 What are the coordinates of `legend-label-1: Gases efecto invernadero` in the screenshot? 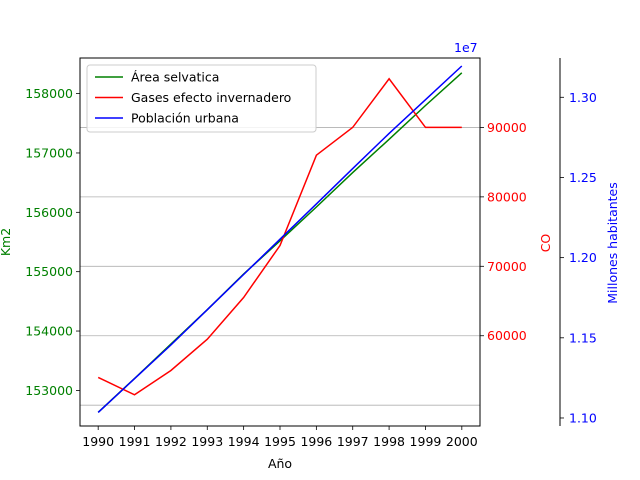 It's located at (211, 97).